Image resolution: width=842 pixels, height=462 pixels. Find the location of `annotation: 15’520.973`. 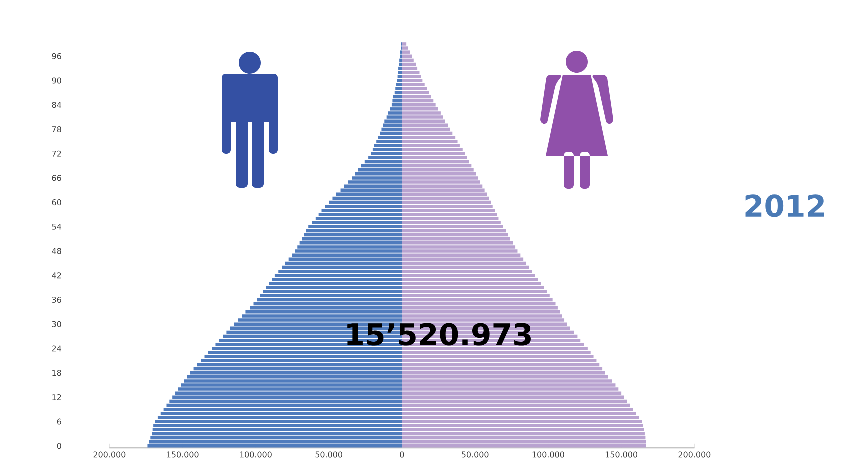

annotation: 15’520.973 is located at coordinates (439, 334).